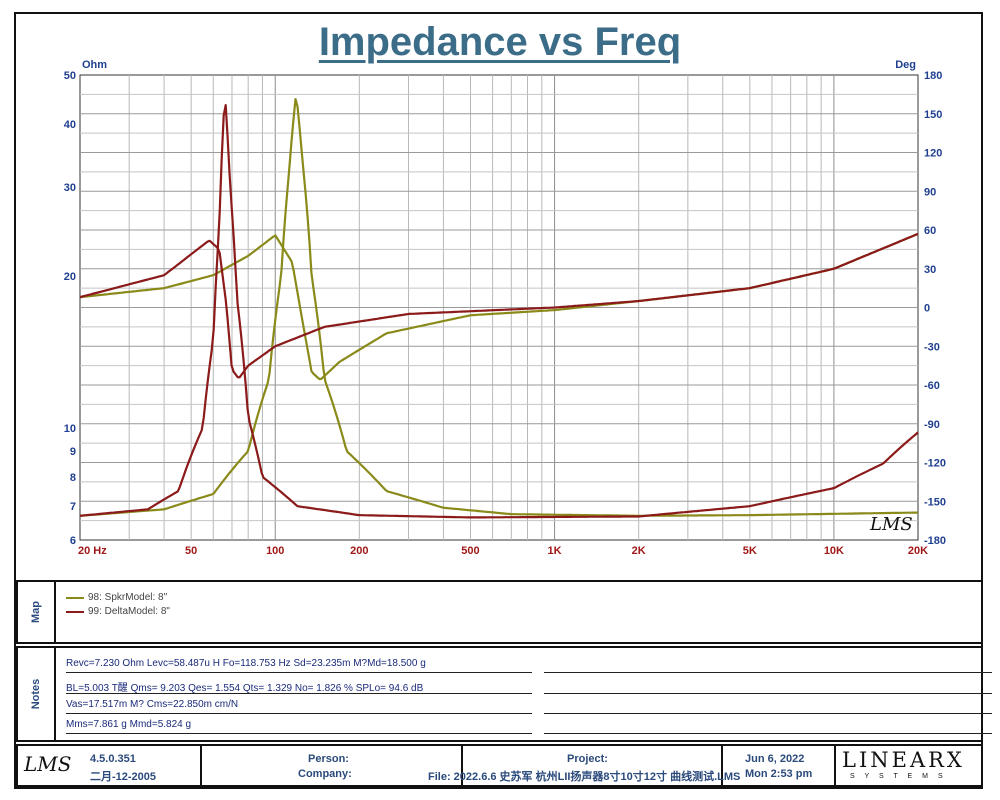  What do you see at coordinates (500, 42) in the screenshot?
I see `chart-title: Impedance vs Freq` at bounding box center [500, 42].